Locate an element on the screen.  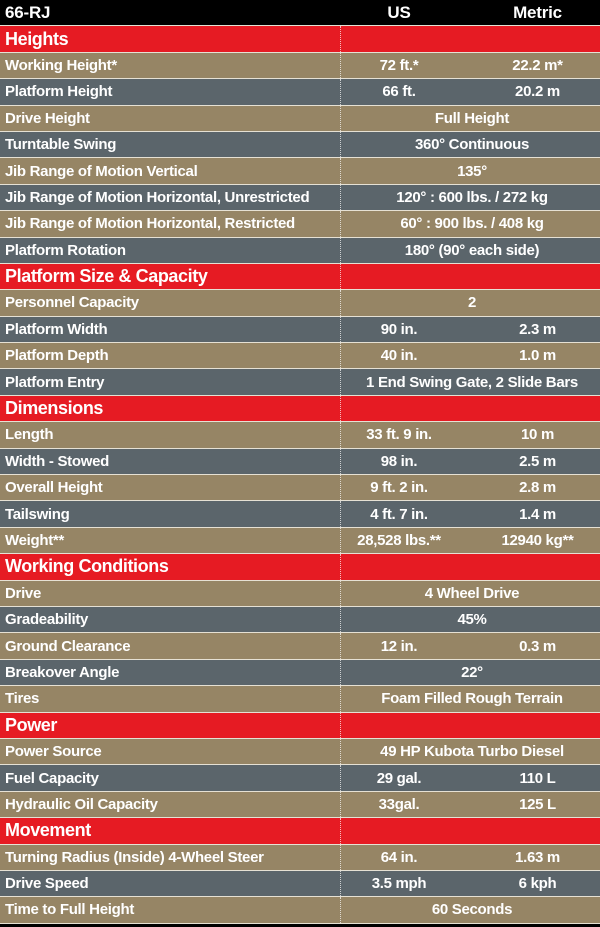
spec-label: Fuel Capacity is located at coordinates (52, 778).